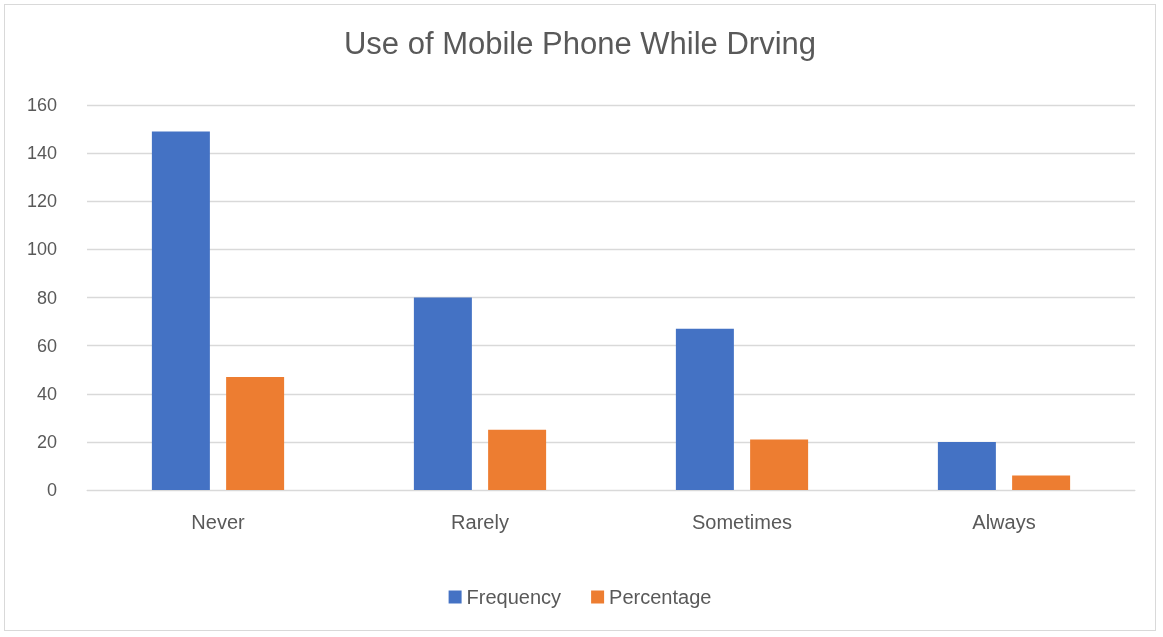 This screenshot has width=1163, height=637. Describe the element at coordinates (580, 43) in the screenshot. I see `chart-title: Use of Mobile Phone While Drving` at that location.